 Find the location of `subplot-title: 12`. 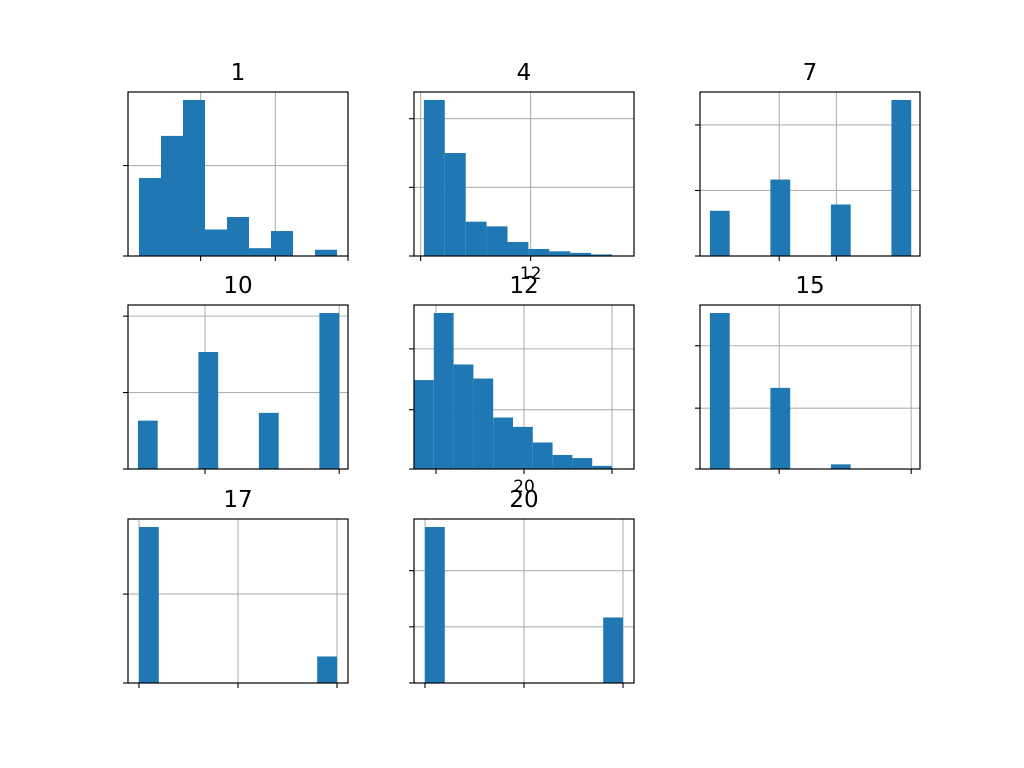

subplot-title: 12 is located at coordinates (523, 286).